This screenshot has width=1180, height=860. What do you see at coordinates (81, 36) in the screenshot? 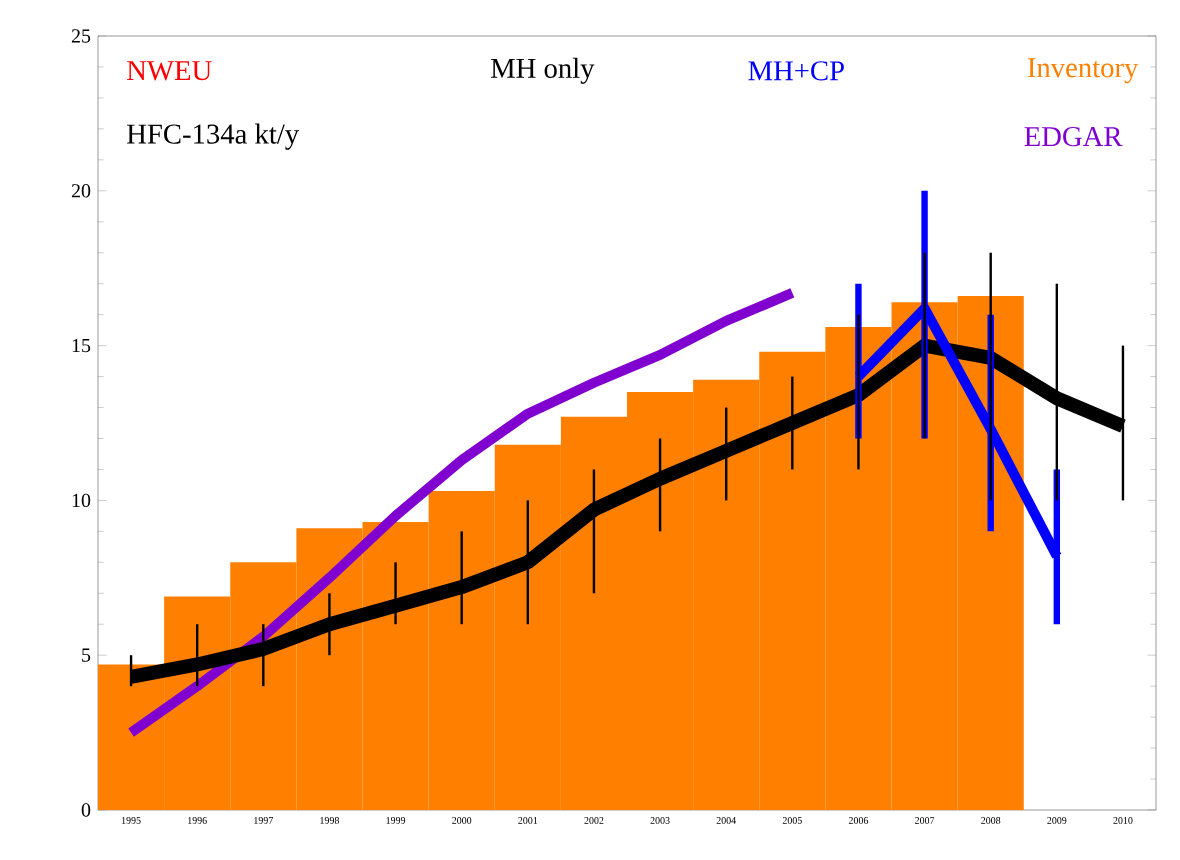
I see `y-tick-label: 25` at bounding box center [81, 36].